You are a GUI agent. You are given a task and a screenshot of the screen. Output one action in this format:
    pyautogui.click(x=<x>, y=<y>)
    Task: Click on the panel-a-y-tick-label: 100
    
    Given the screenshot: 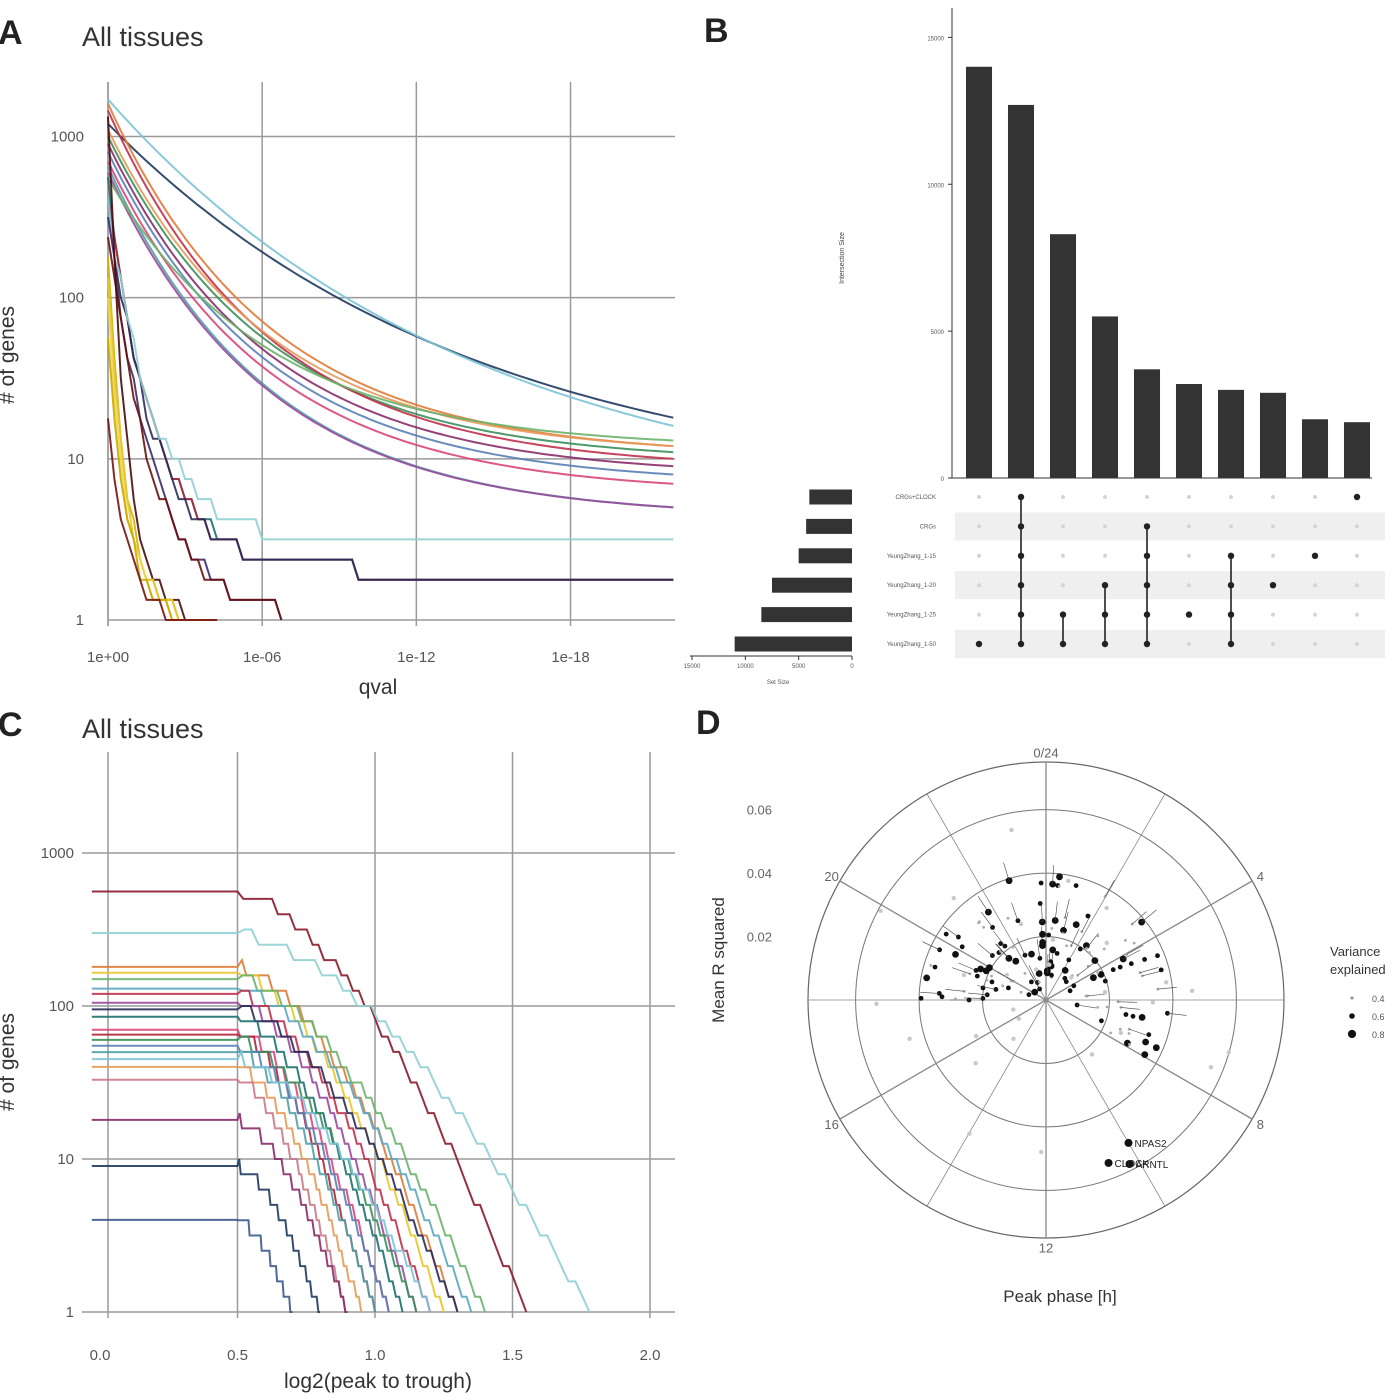 What is the action you would take?
    pyautogui.click(x=71, y=298)
    